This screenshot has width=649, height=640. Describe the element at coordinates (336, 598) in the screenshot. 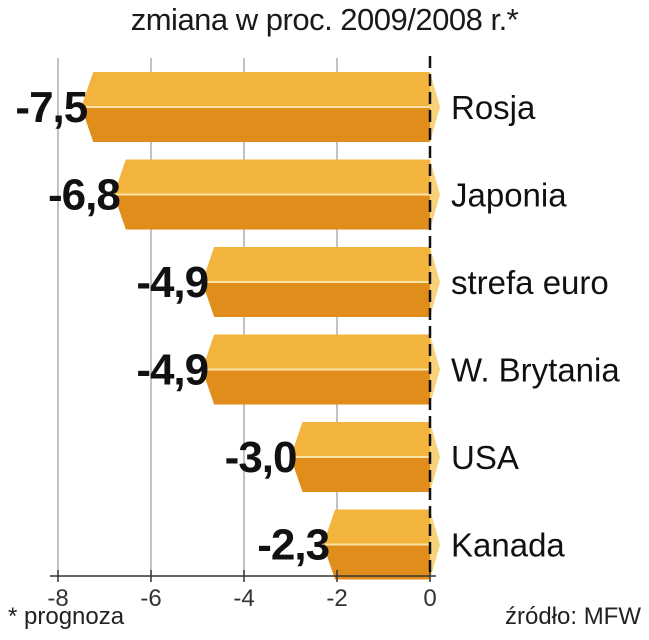

I see `x-tick-label: -2` at that location.